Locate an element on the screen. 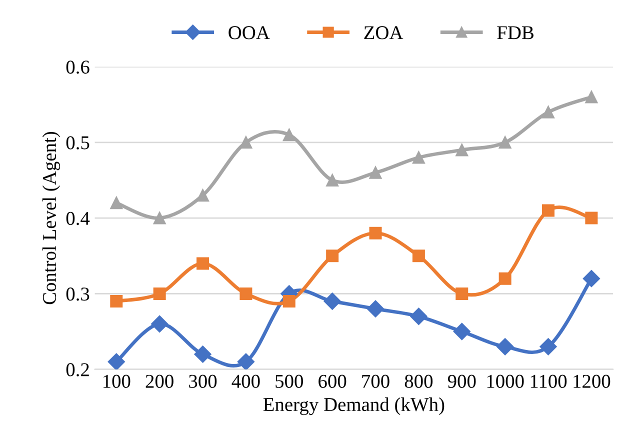 This screenshot has width=632, height=445. legend-label: OOA is located at coordinates (249, 33).